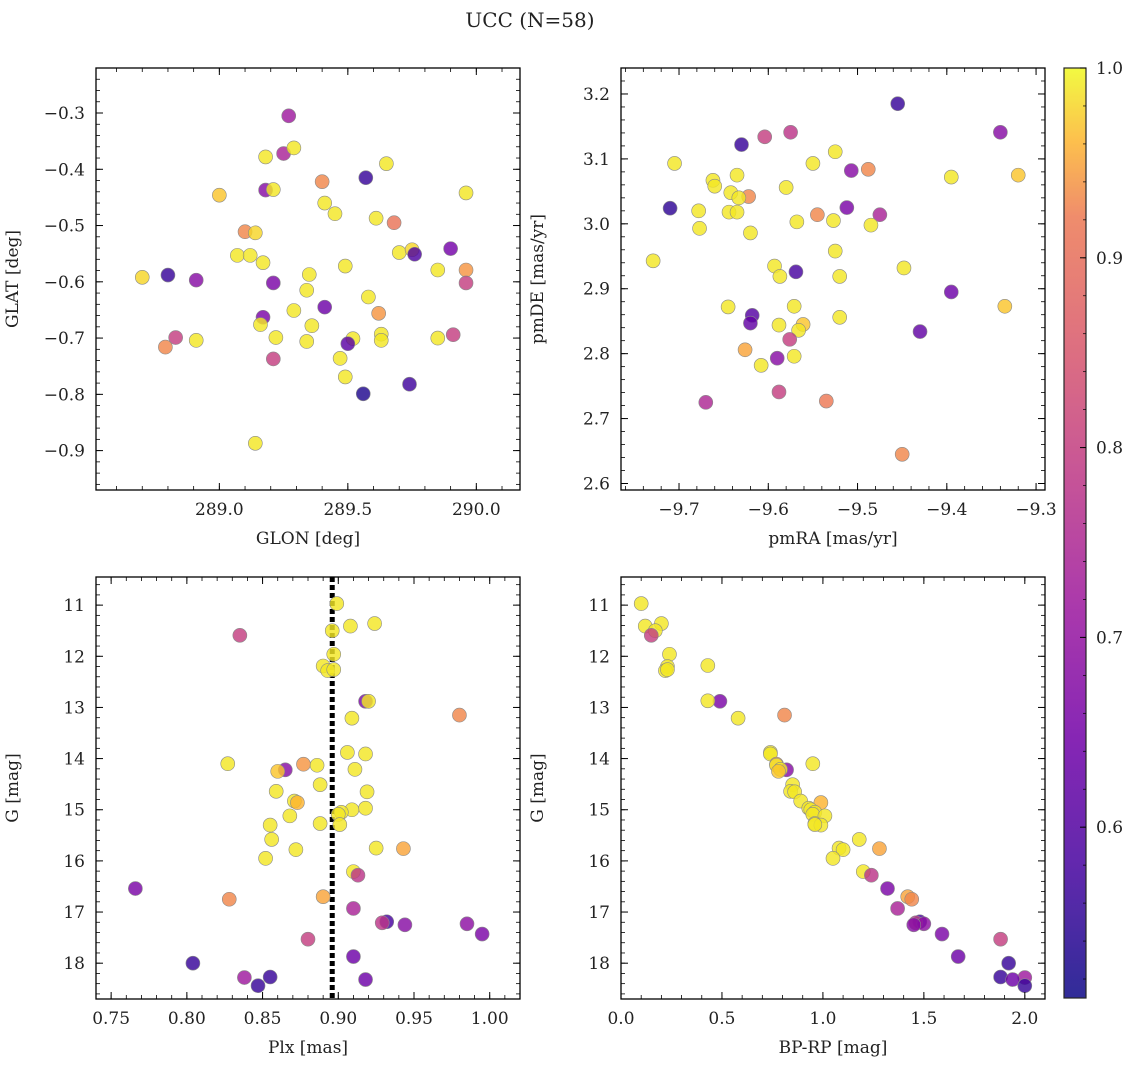 The image size is (1136, 1067). What do you see at coordinates (832, 539) in the screenshot?
I see `x-axis-label: pmRA [mas/yr]` at bounding box center [832, 539].